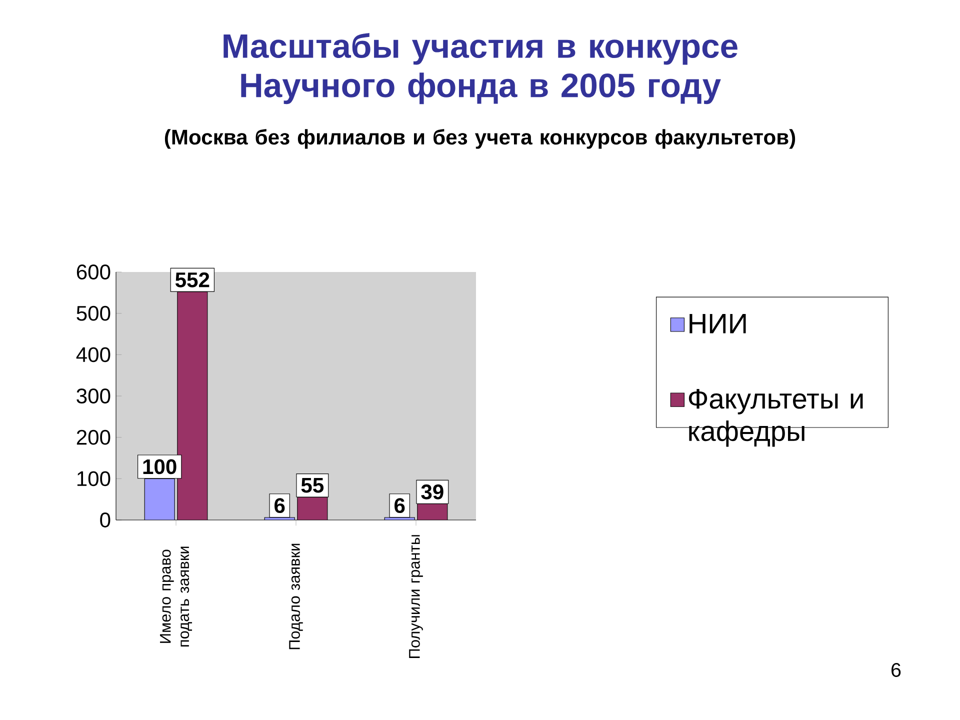 The height and width of the screenshot is (720, 960). I want to click on y-tick-label: 400, so click(93, 354).